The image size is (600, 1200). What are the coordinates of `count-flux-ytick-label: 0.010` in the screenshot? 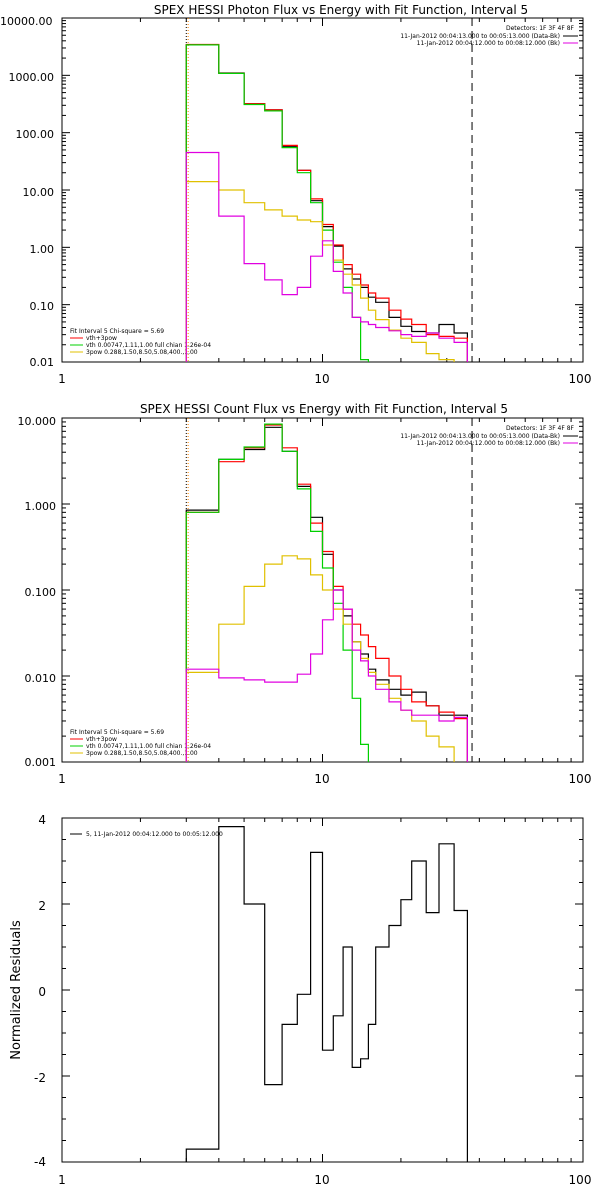 It's located at (41, 678).